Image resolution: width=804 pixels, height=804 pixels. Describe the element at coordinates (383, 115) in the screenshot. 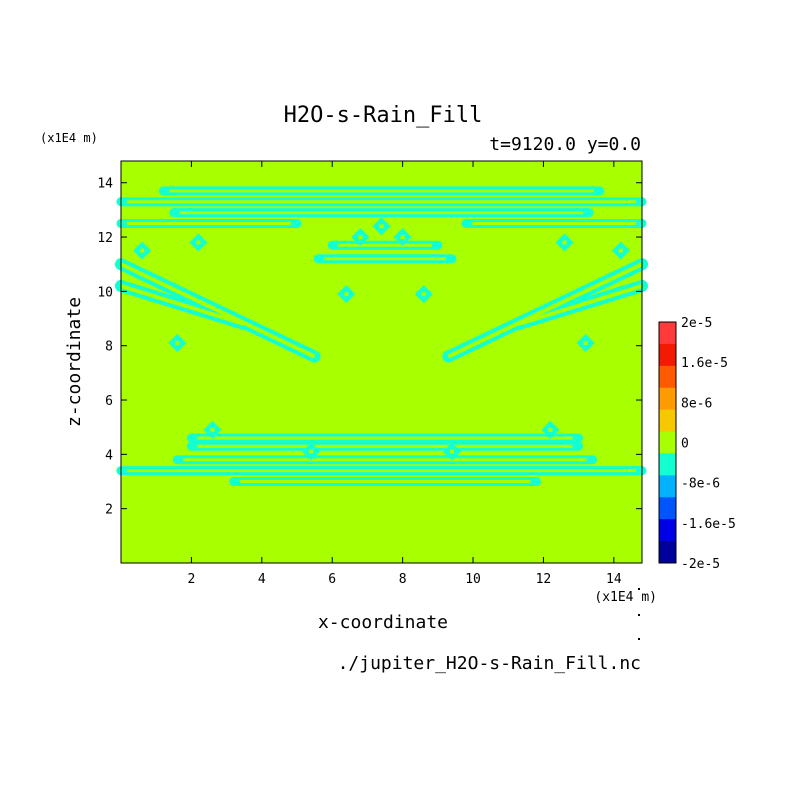

I see `chart-title: H2O-s-Rain_Fill` at that location.